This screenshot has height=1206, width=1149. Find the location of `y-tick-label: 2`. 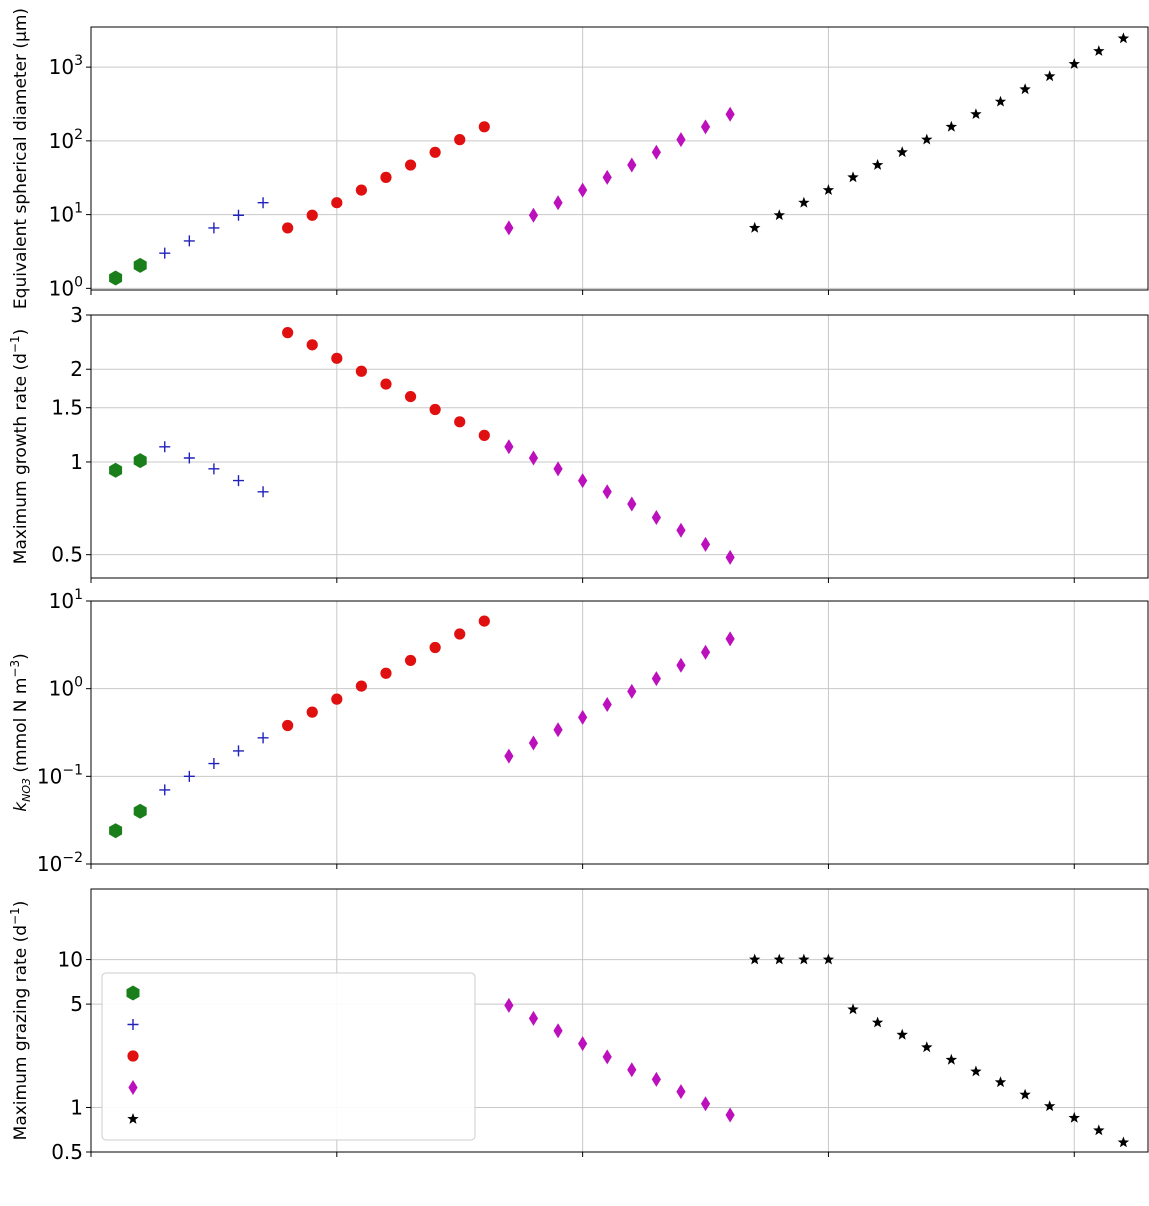

y-tick-label: 2 is located at coordinates (76, 369).